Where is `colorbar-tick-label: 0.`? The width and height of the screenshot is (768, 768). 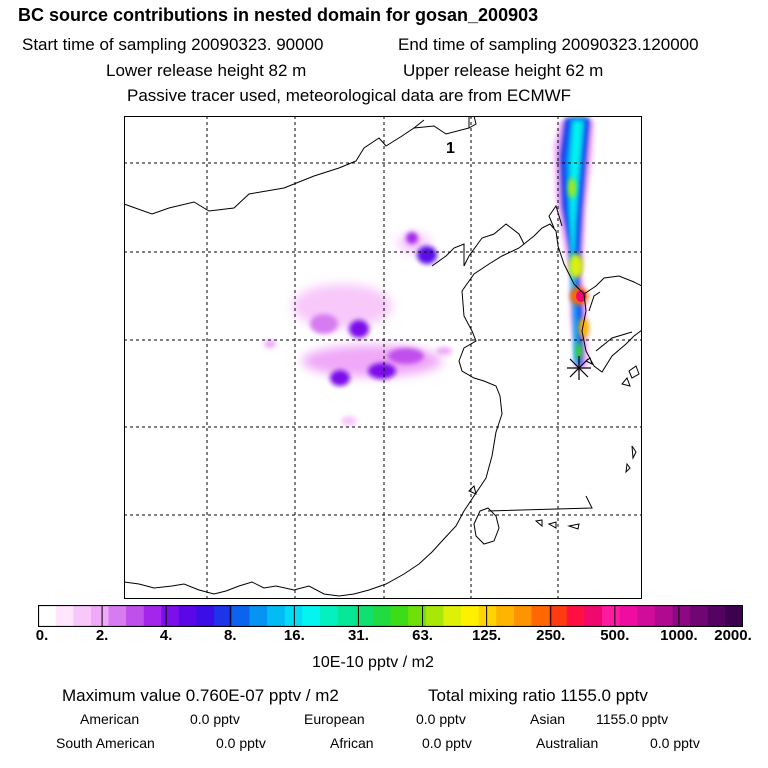 colorbar-tick-label: 0. is located at coordinates (42, 635).